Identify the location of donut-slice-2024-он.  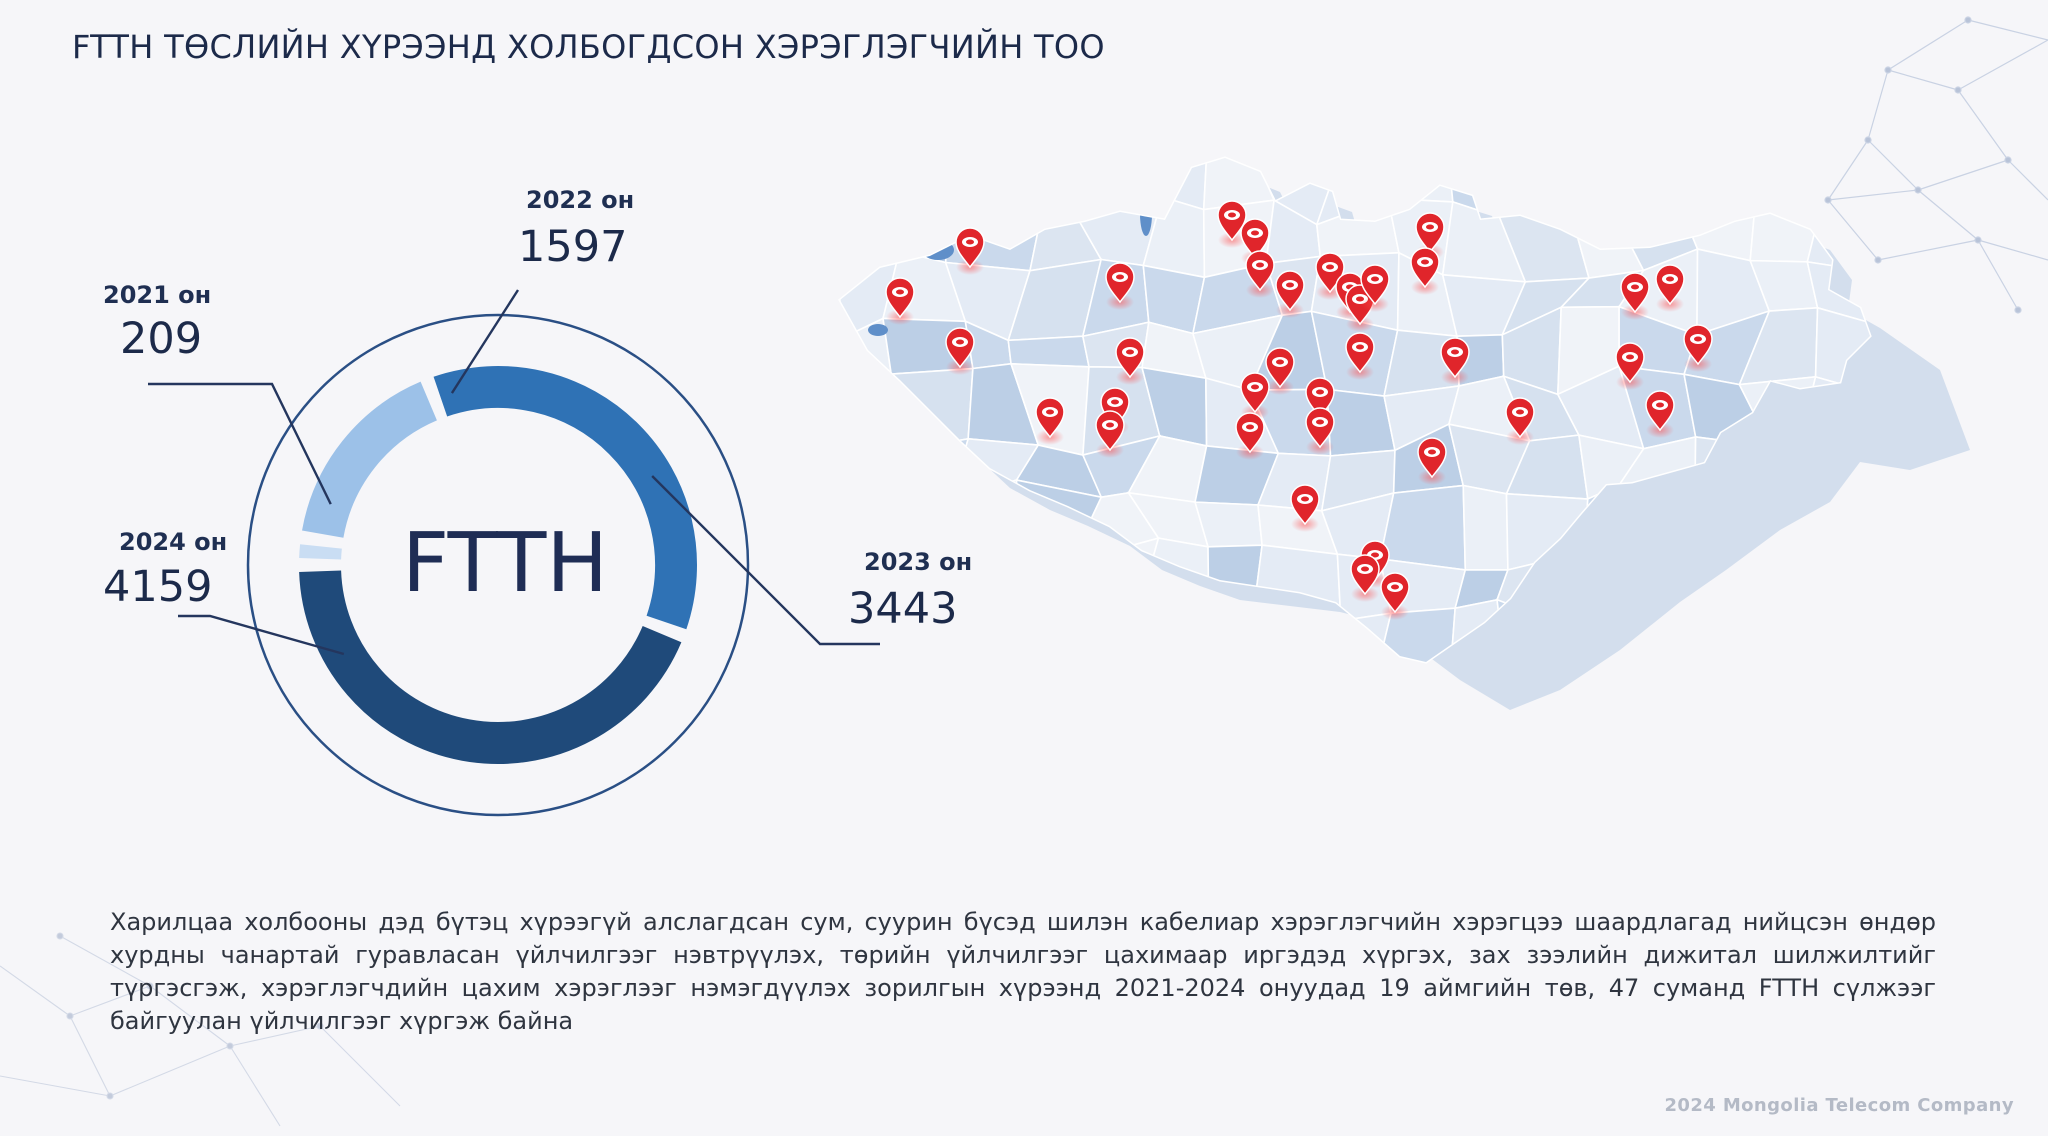
(490, 667).